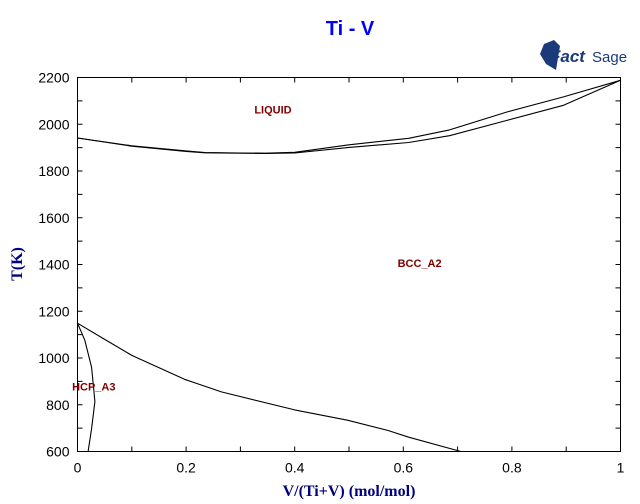 The width and height of the screenshot is (640, 504). Describe the element at coordinates (621, 468) in the screenshot. I see `x-tick-label: 1` at that location.